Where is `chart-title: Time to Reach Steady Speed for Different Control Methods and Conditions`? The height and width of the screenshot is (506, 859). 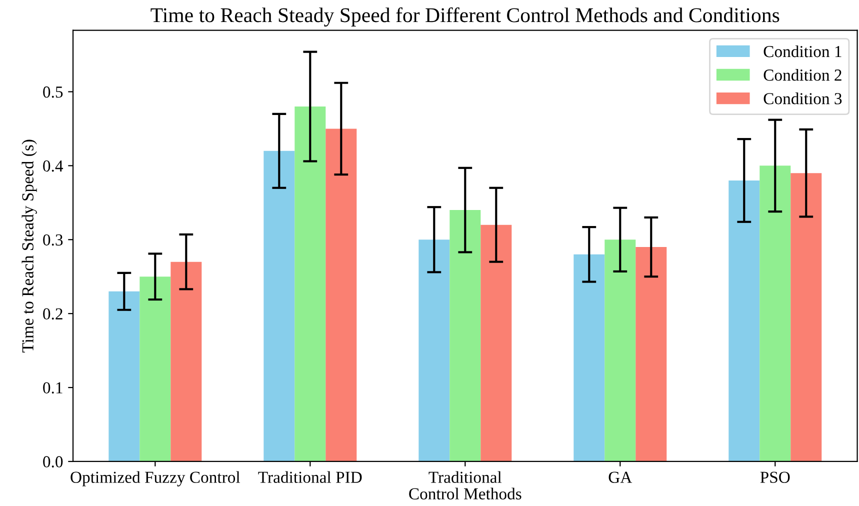 chart-title: Time to Reach Steady Speed for Different Control Methods and Conditions is located at coordinates (465, 17).